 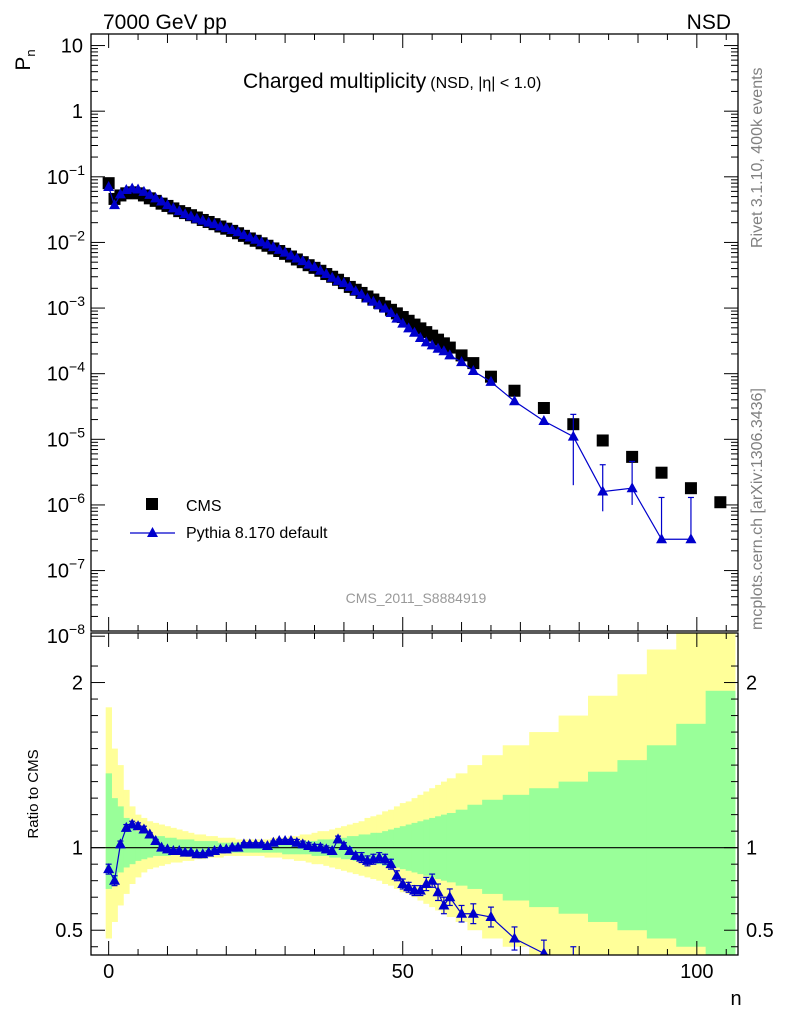 I want to click on top-ytick-label: 10⁻⁶, so click(x=66, y=503).